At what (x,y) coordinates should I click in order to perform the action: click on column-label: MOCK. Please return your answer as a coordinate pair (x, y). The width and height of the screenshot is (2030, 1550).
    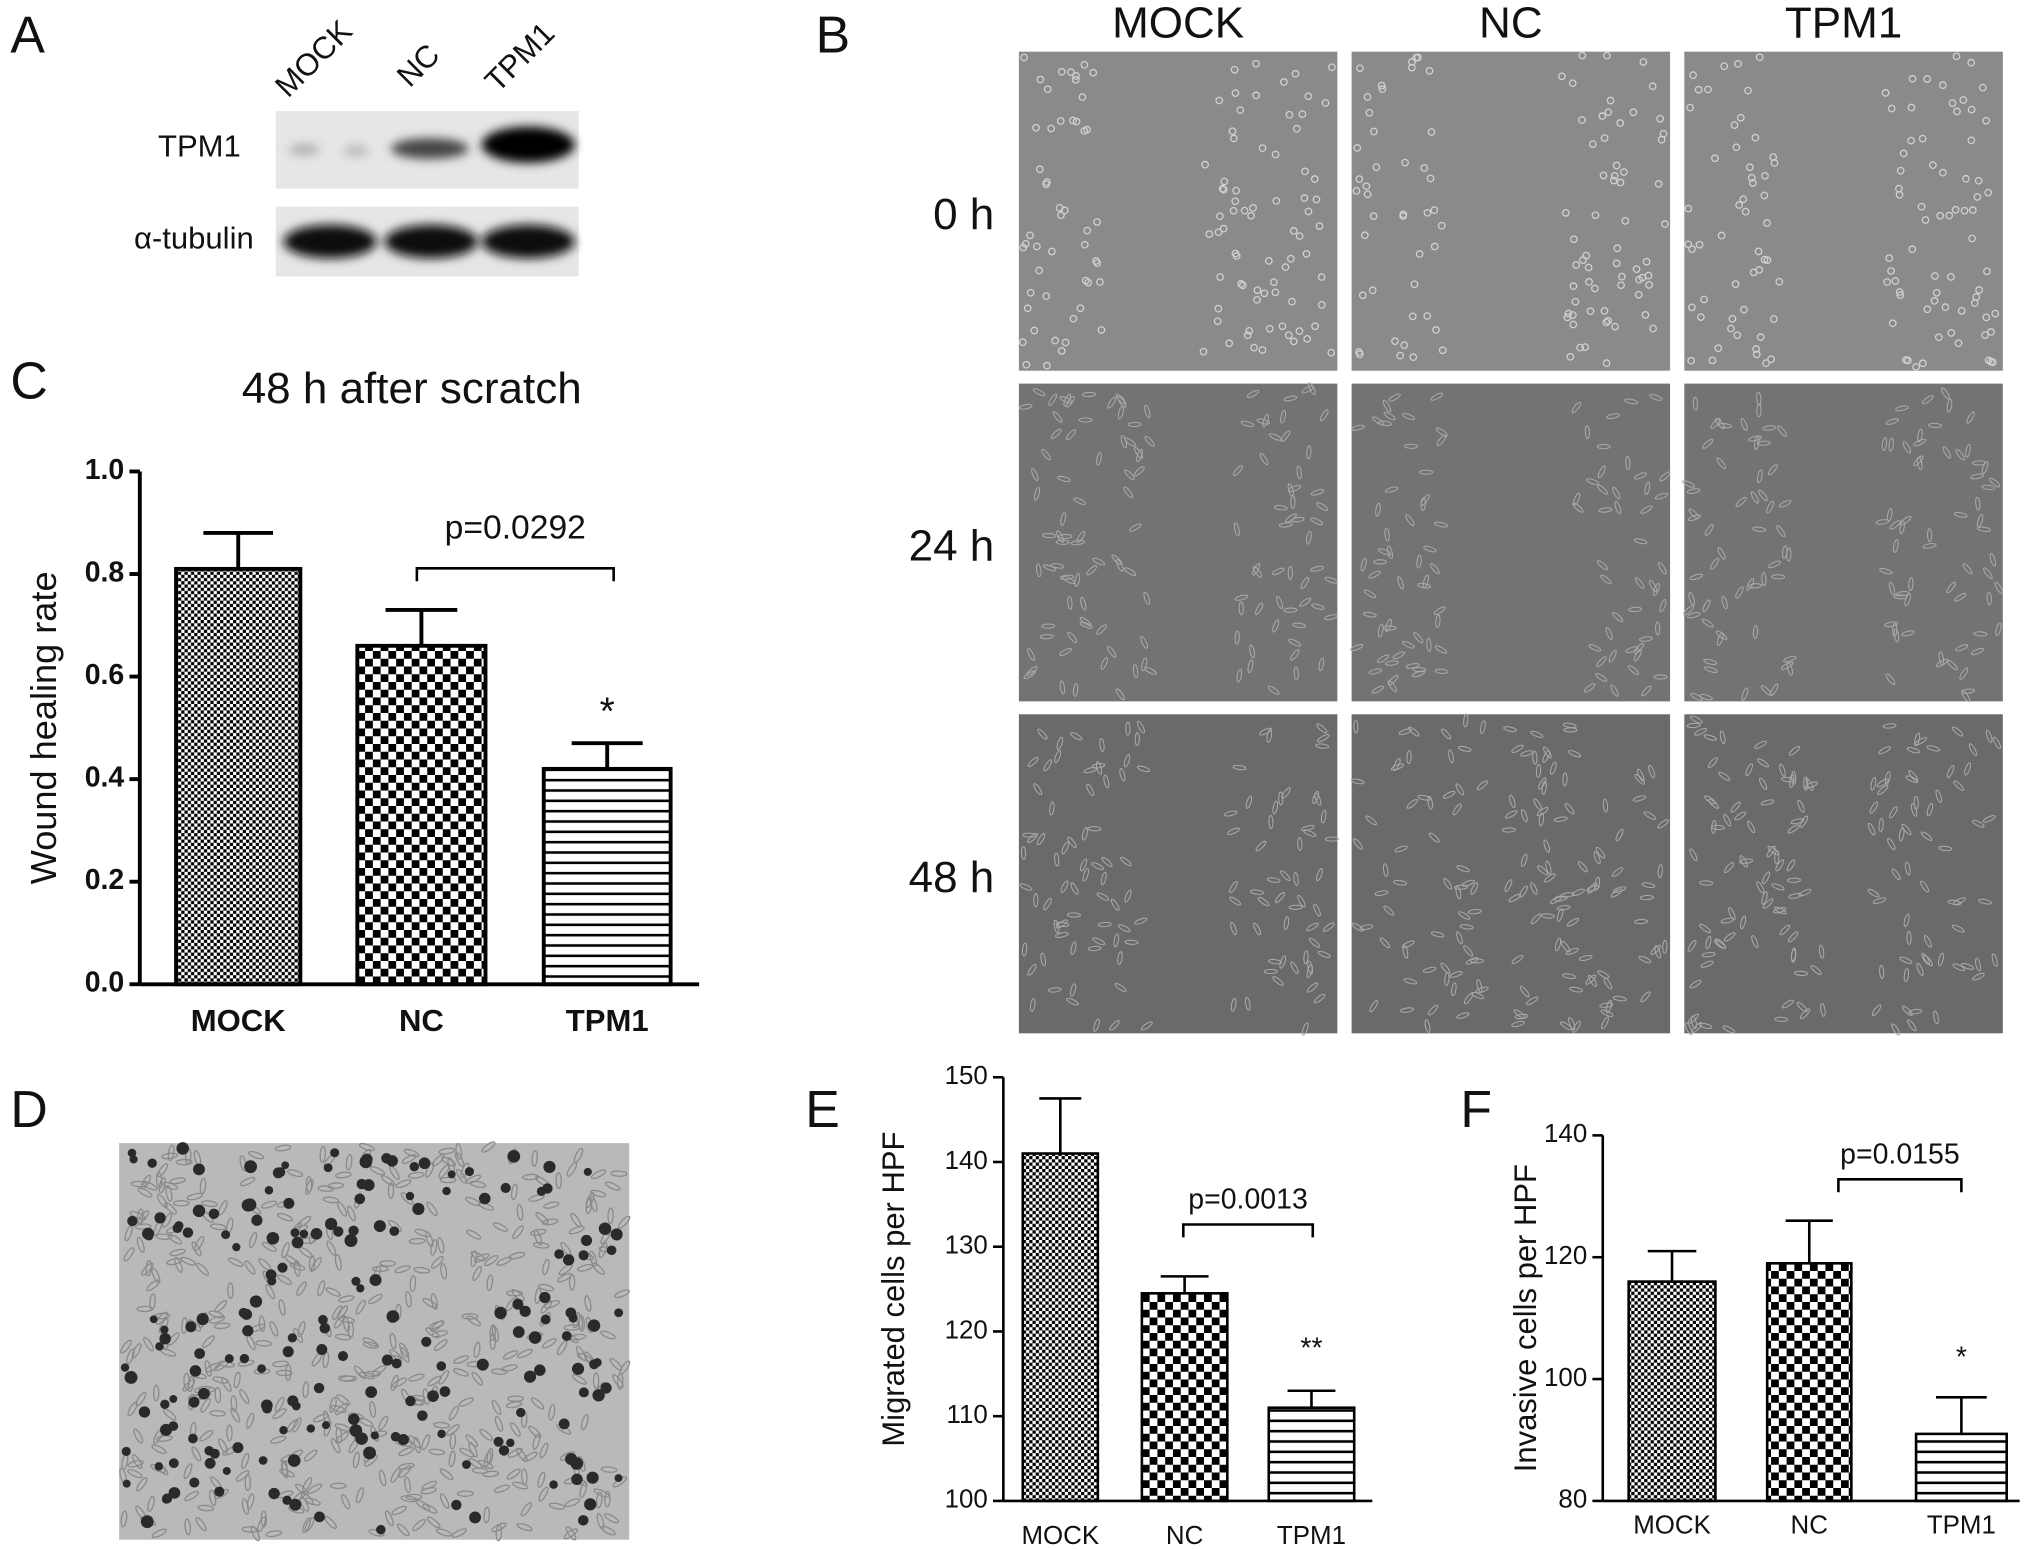
    Looking at the image, I should click on (1178, 23).